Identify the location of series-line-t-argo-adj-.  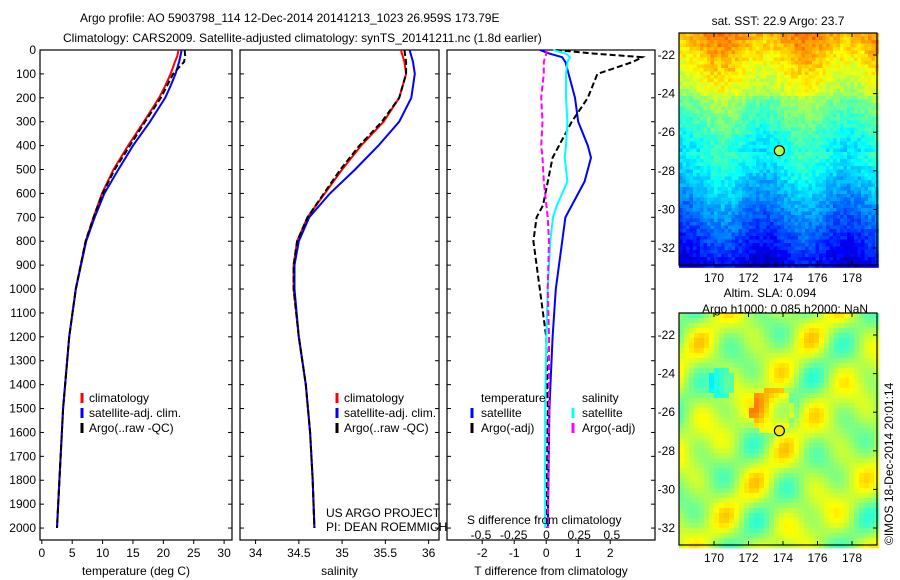
(589, 289).